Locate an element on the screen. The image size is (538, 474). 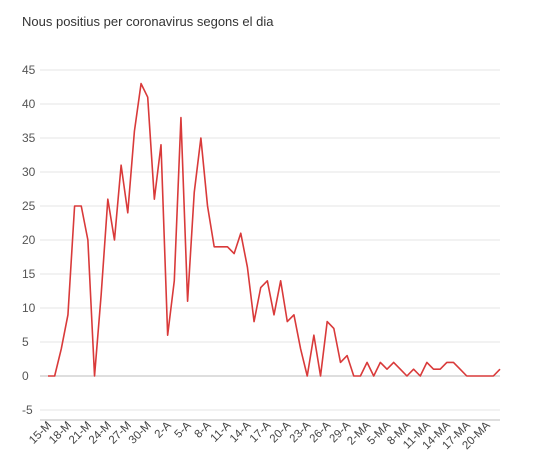
y-tick-label: 35 is located at coordinates (29, 138).